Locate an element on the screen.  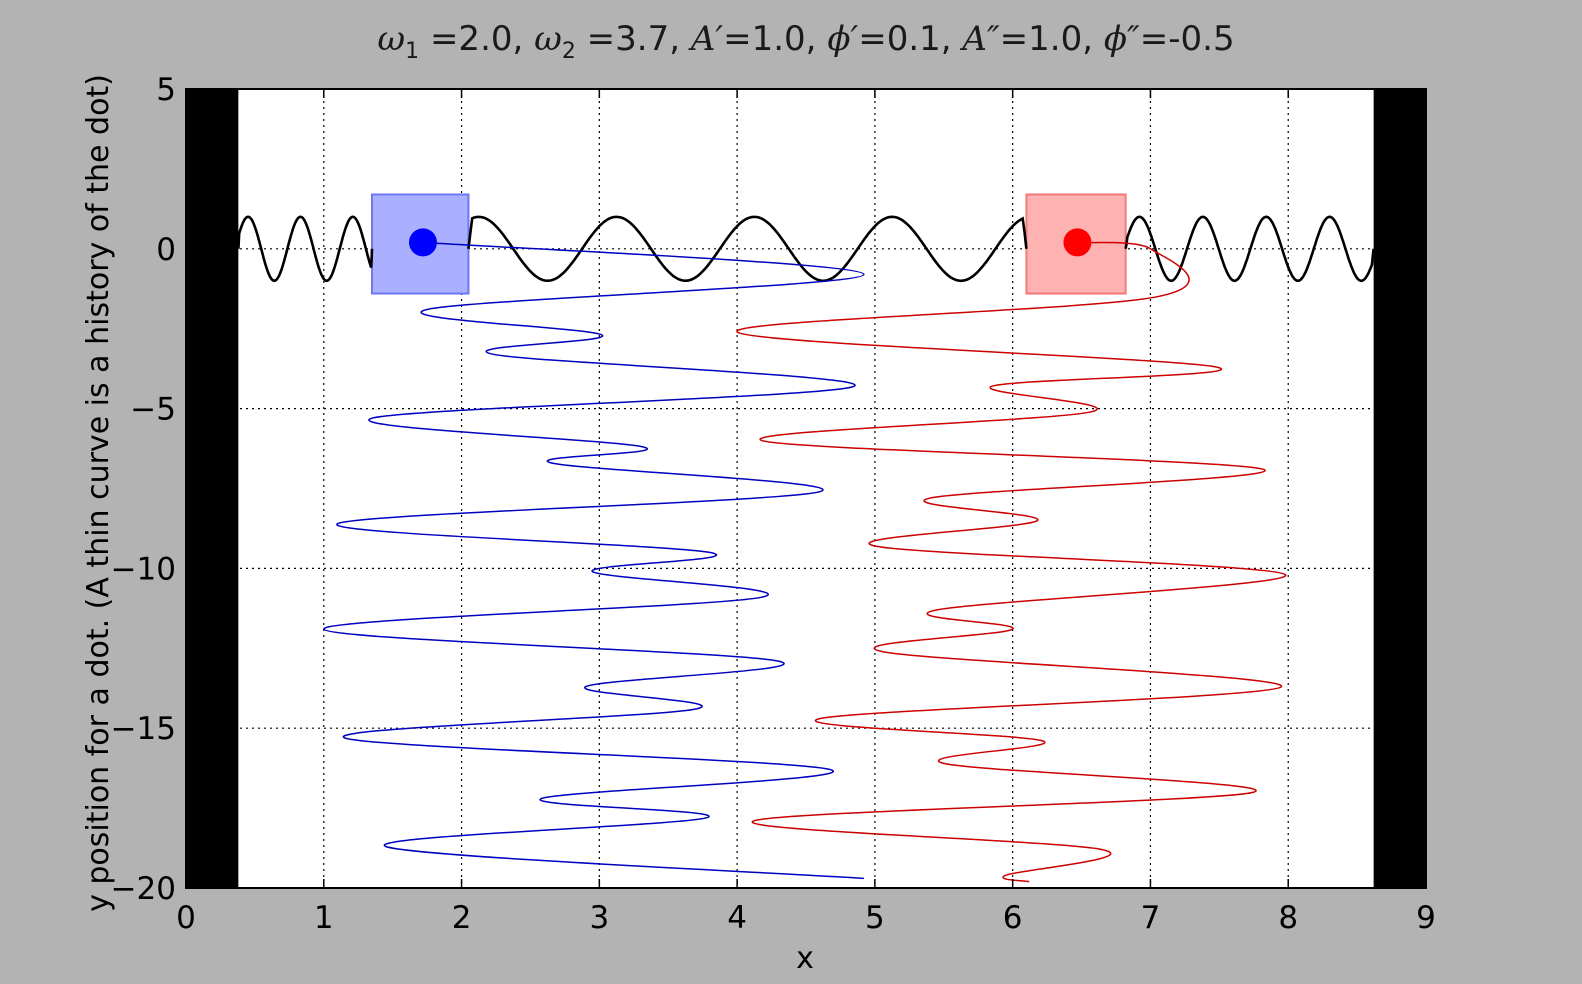
x-tick-label: 0 is located at coordinates (186, 918).